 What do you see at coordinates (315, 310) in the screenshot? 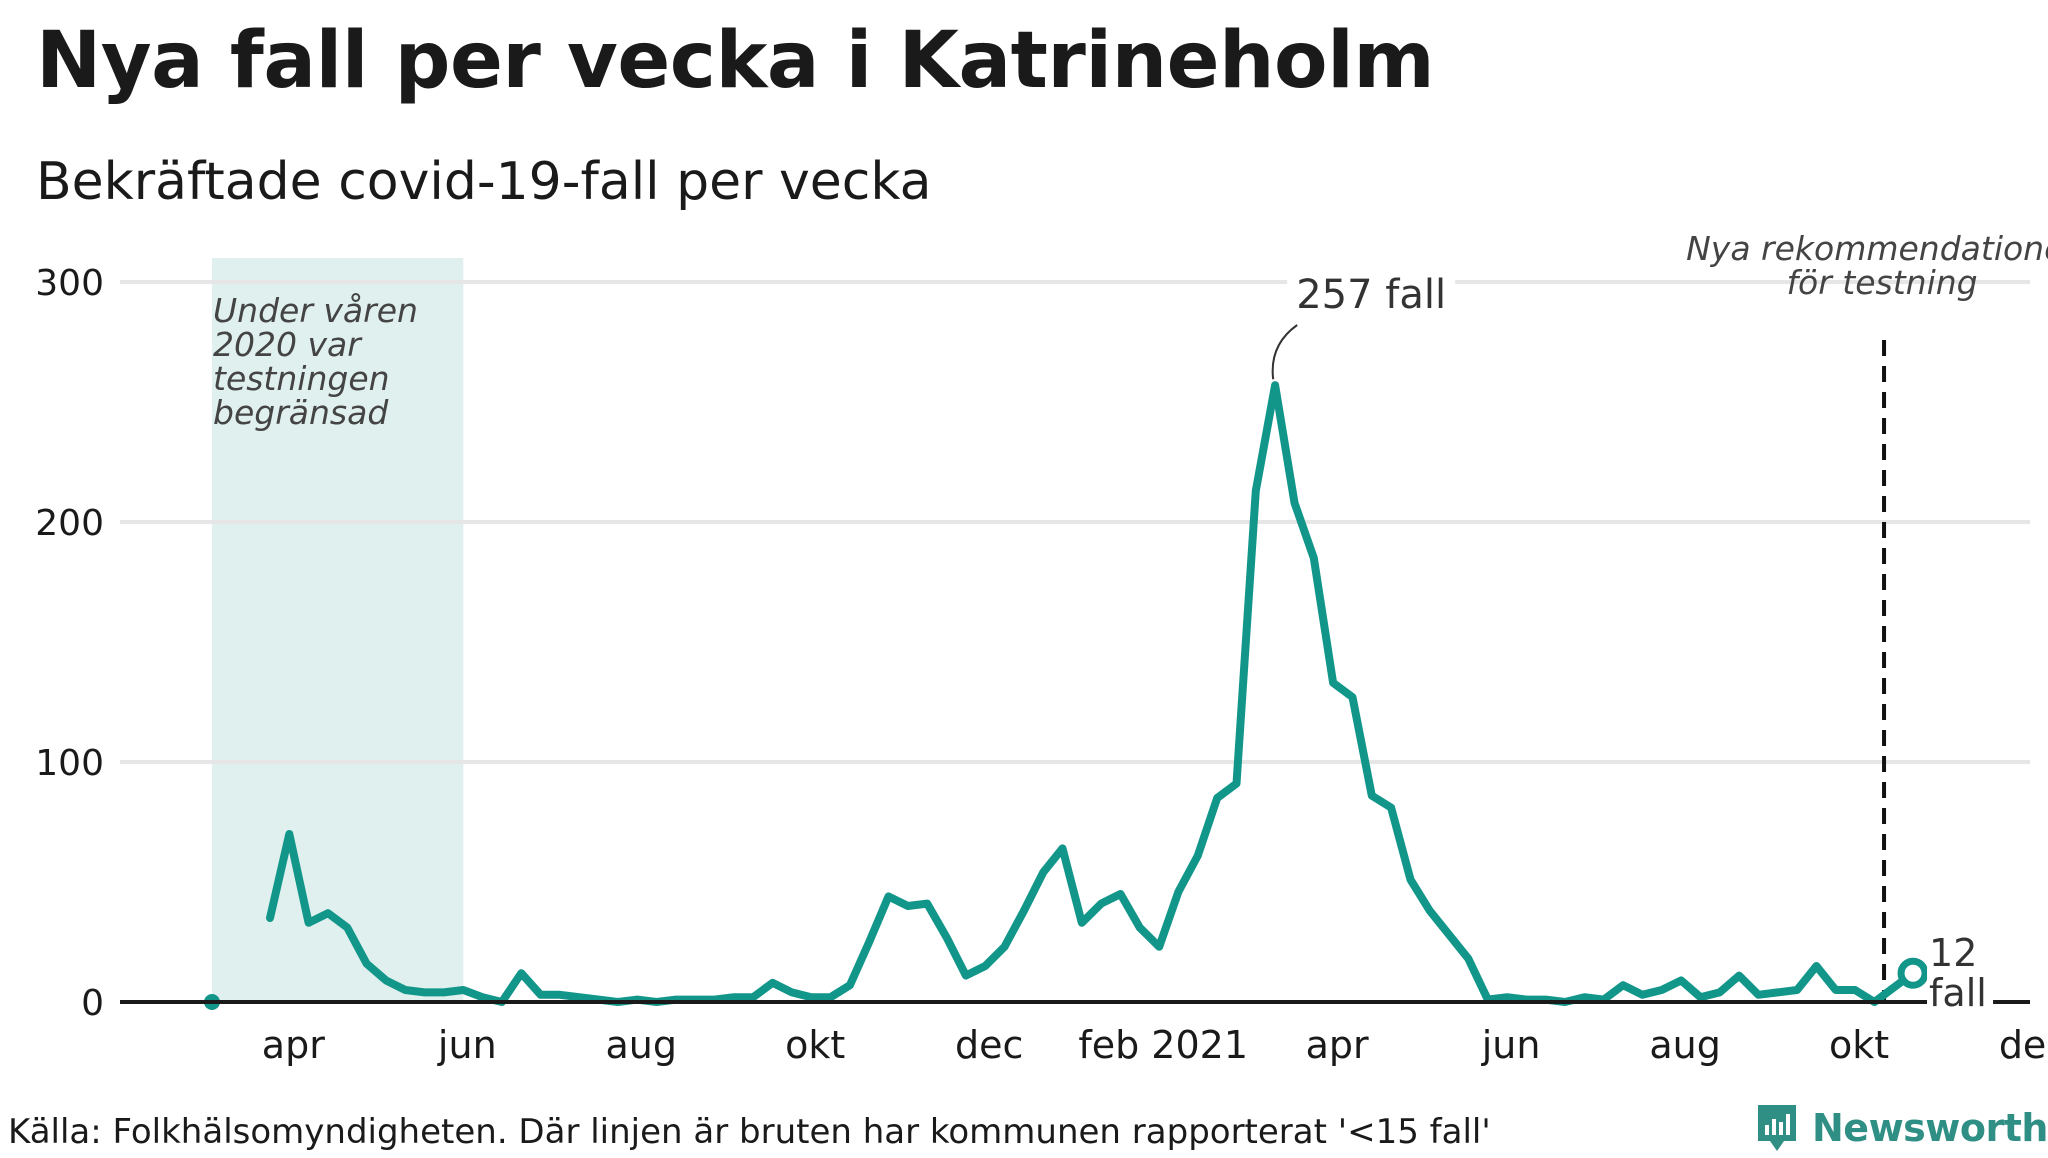
I see `shaded-region-label: Under våren` at bounding box center [315, 310].